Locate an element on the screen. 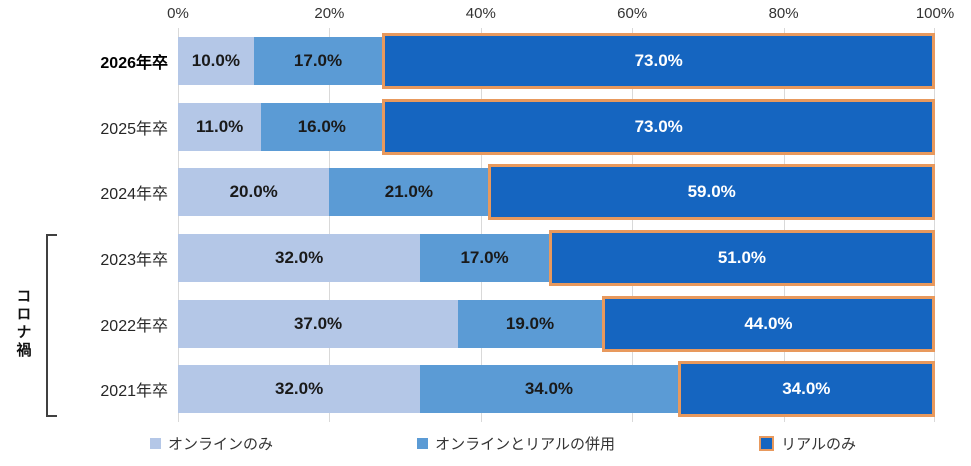 This screenshot has width=971, height=466. legend-label: オンラインとリアルの併用 is located at coordinates (525, 444).